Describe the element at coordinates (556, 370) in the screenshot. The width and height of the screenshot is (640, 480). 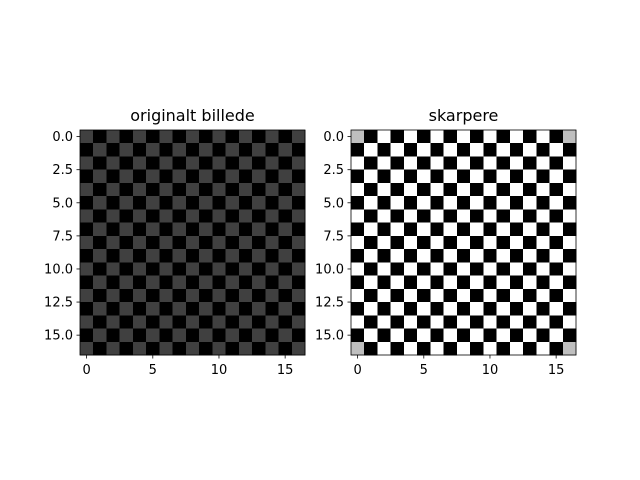
I see `x-tick-label: 15` at that location.